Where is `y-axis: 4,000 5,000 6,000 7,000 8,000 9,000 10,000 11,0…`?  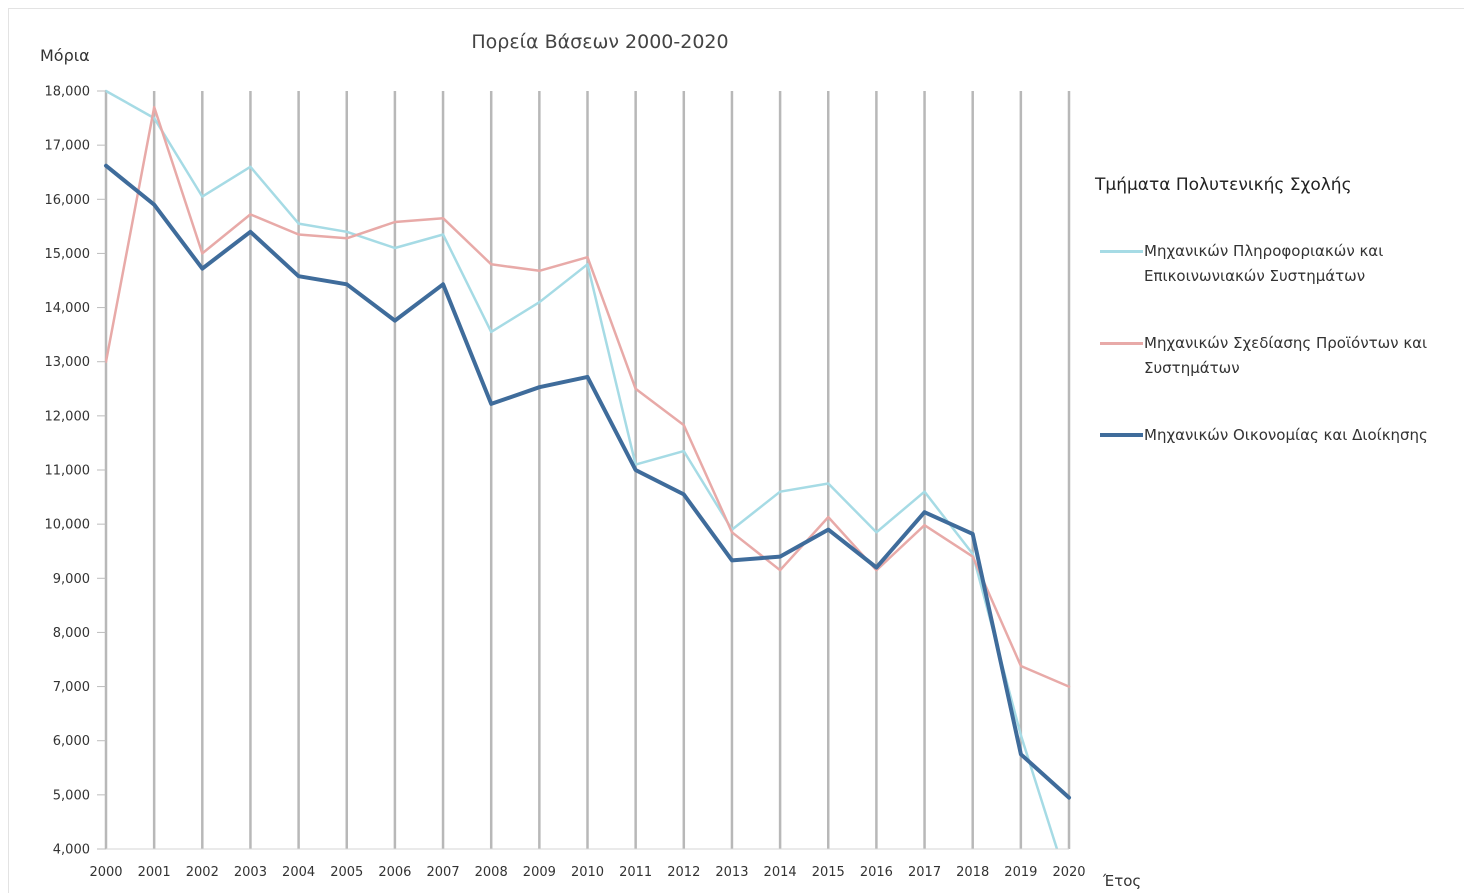
y-axis: 4,000 5,000 6,000 7,000 8,000 9,000 10,000 11,0… is located at coordinates (75, 471).